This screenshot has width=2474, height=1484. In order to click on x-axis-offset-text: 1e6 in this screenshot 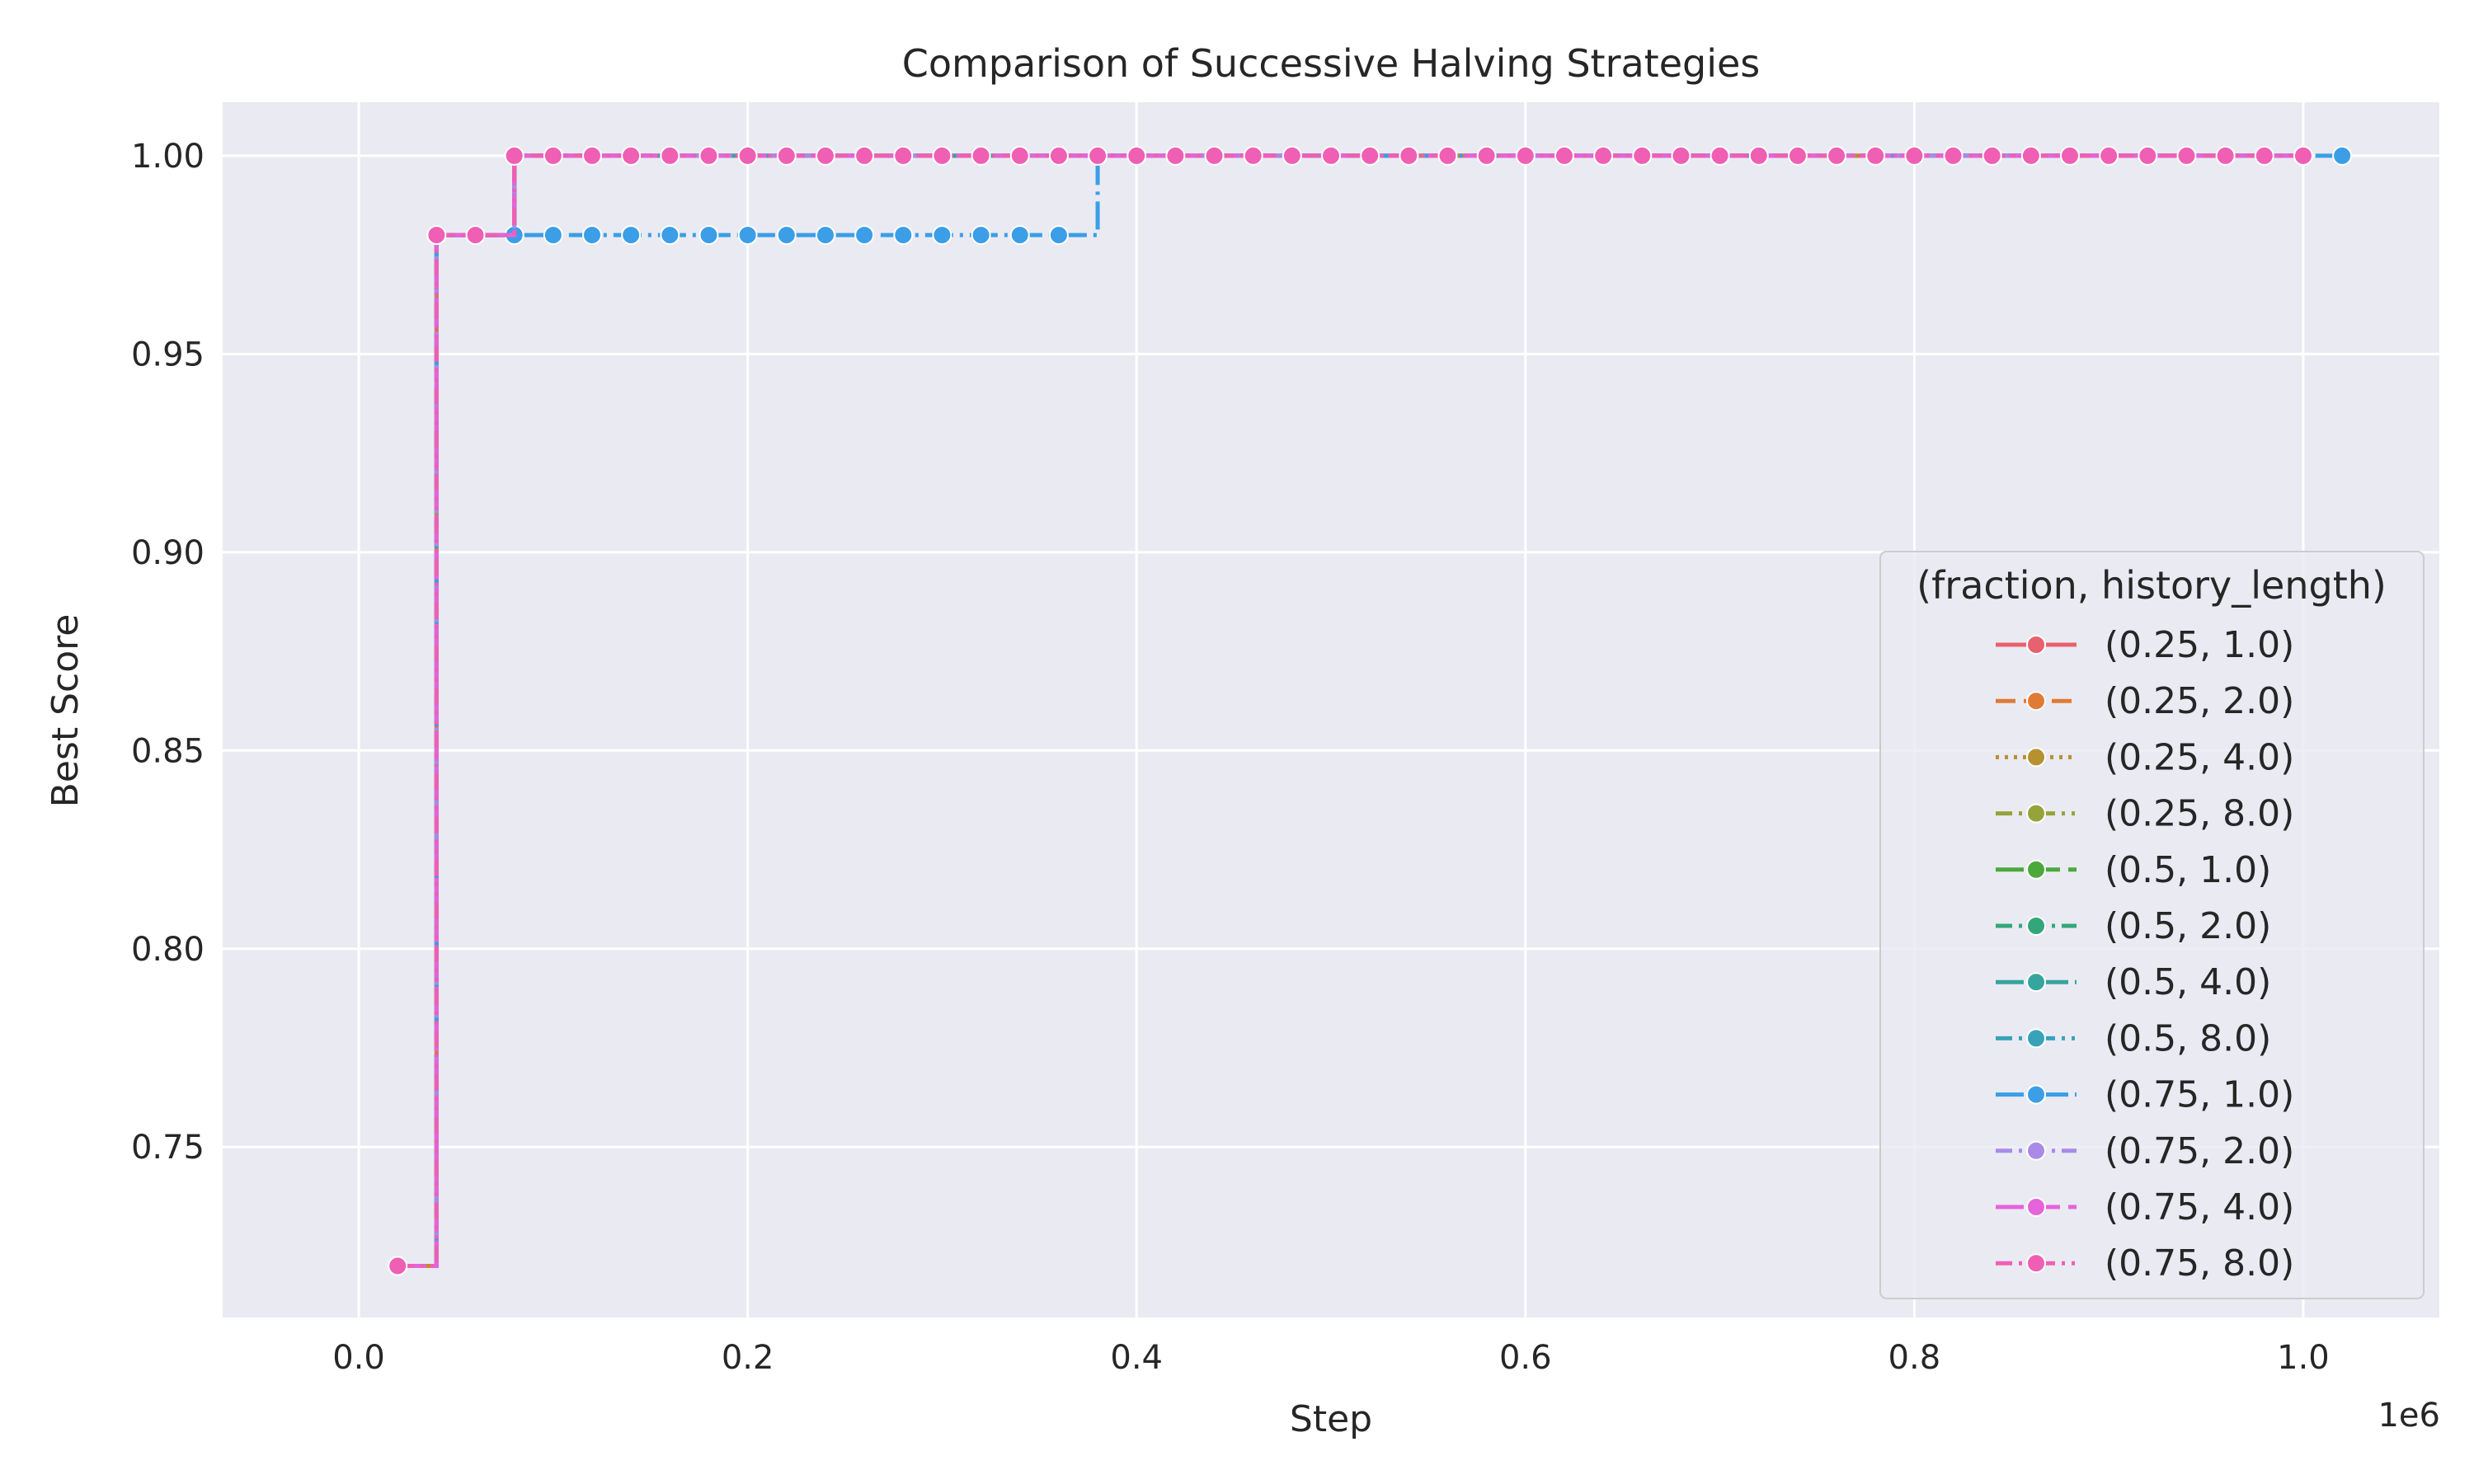, I will do `click(2409, 1416)`.